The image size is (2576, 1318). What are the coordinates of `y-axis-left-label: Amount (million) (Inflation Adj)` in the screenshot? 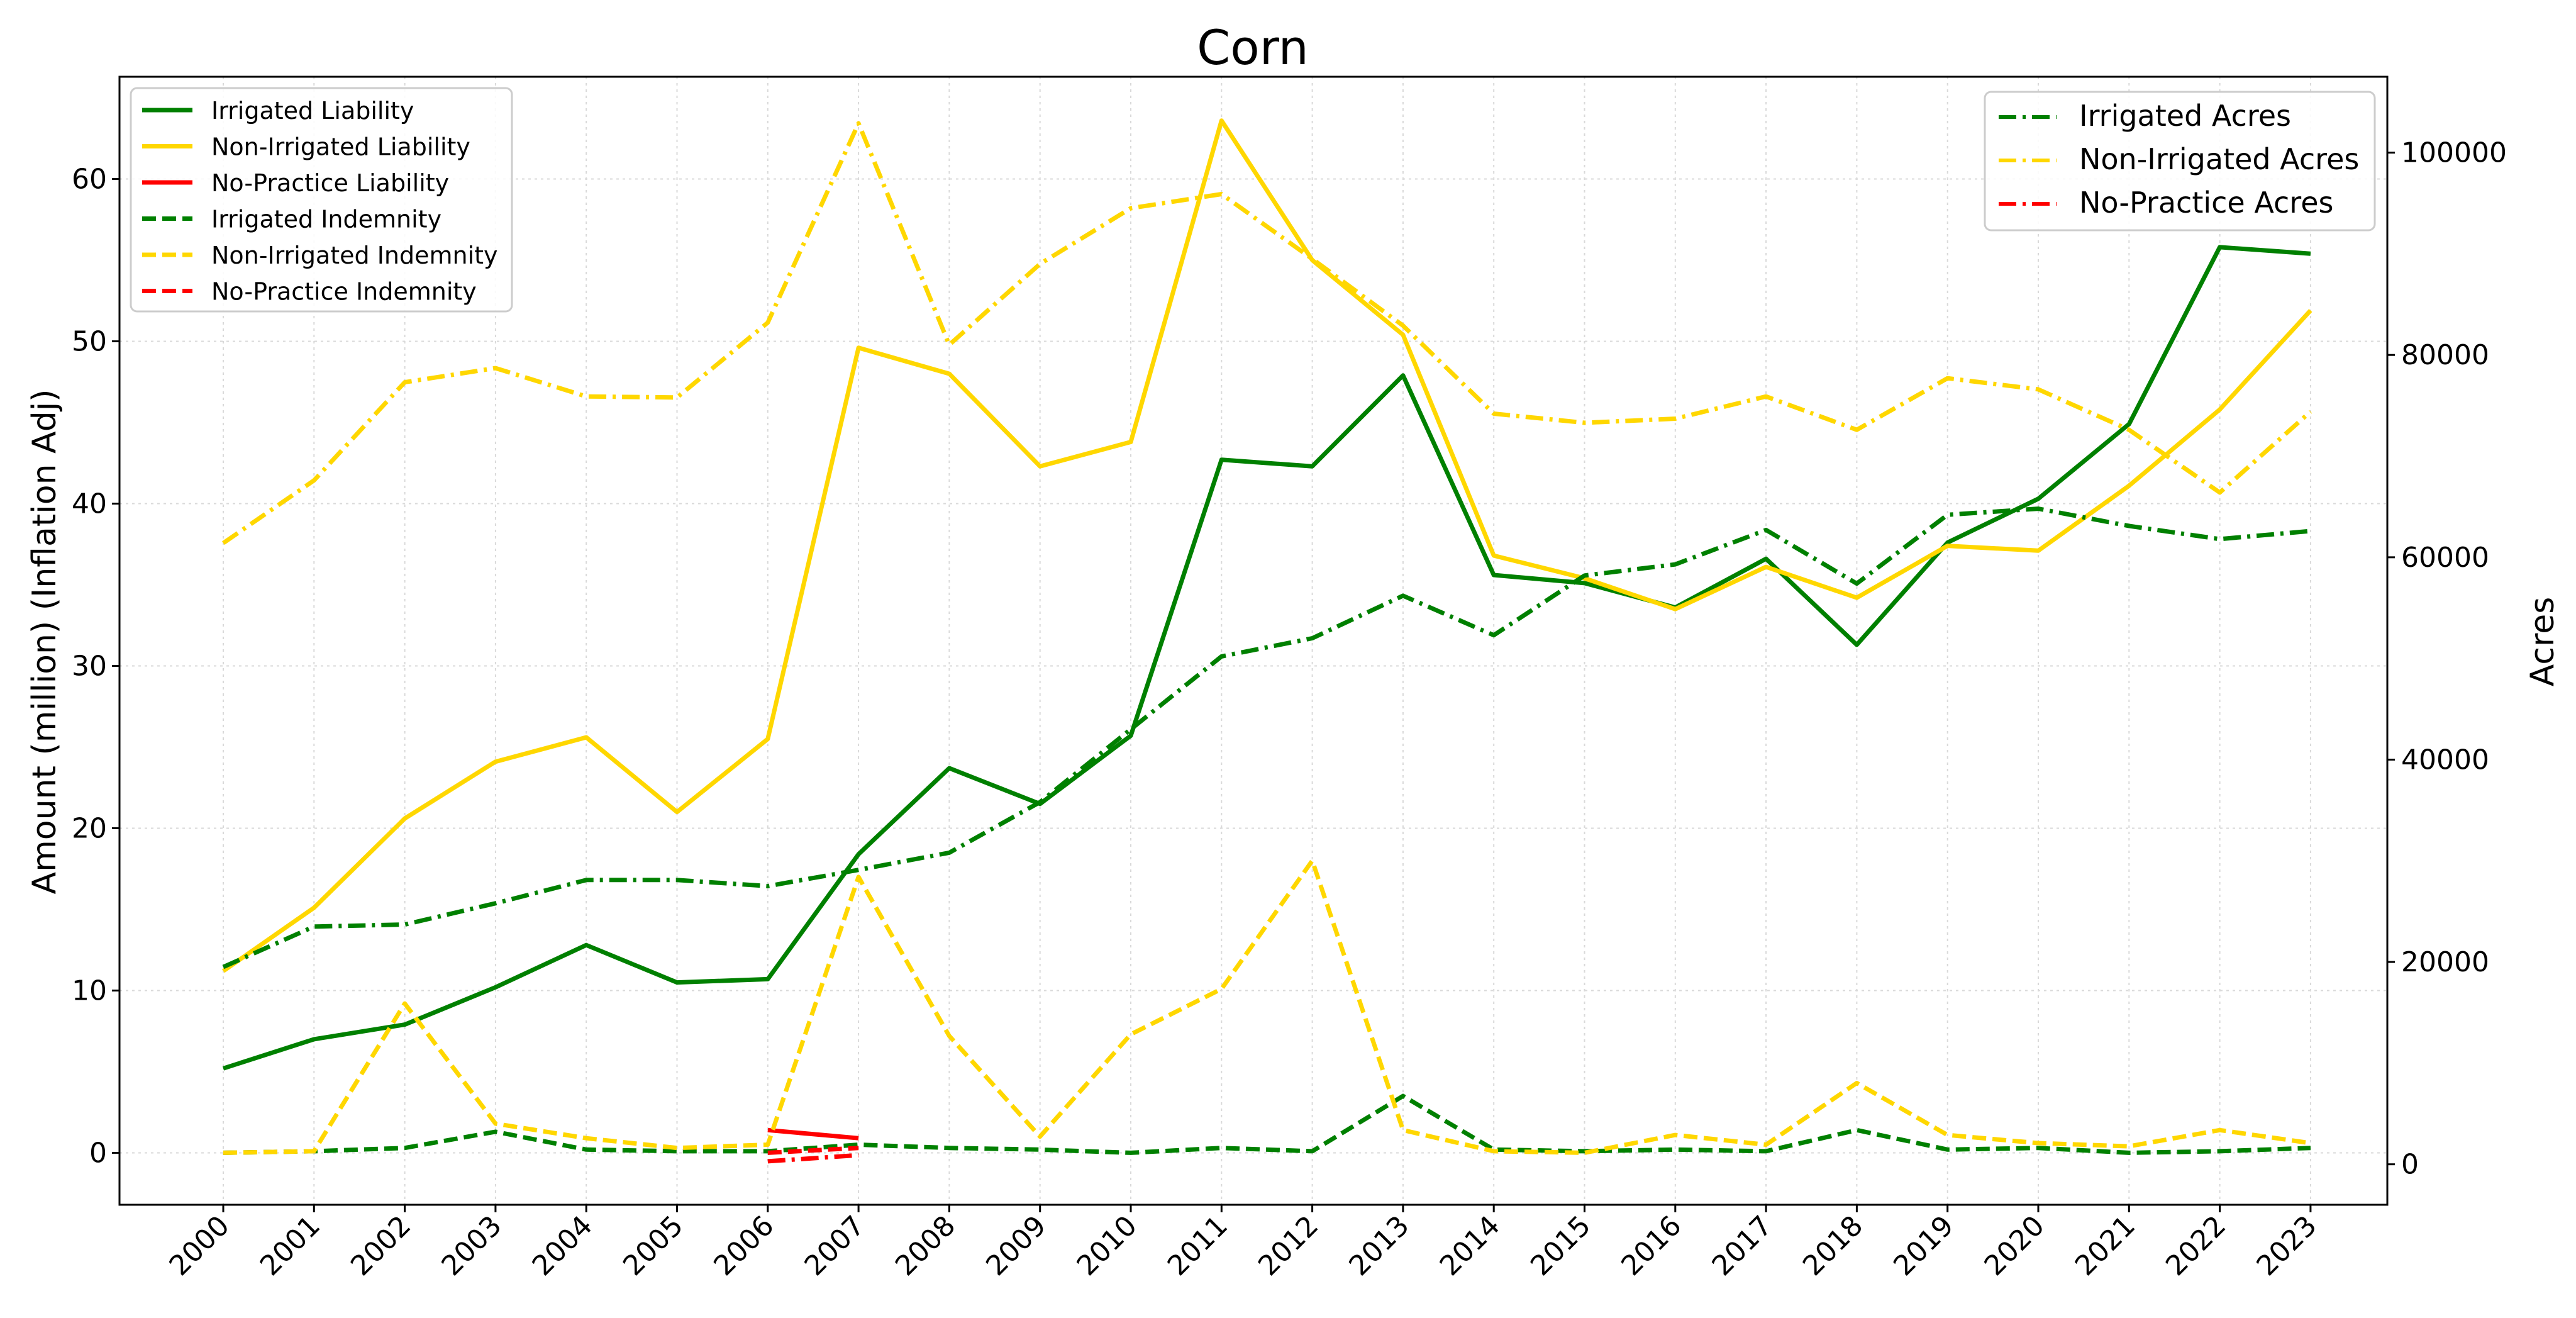 It's located at (45, 642).